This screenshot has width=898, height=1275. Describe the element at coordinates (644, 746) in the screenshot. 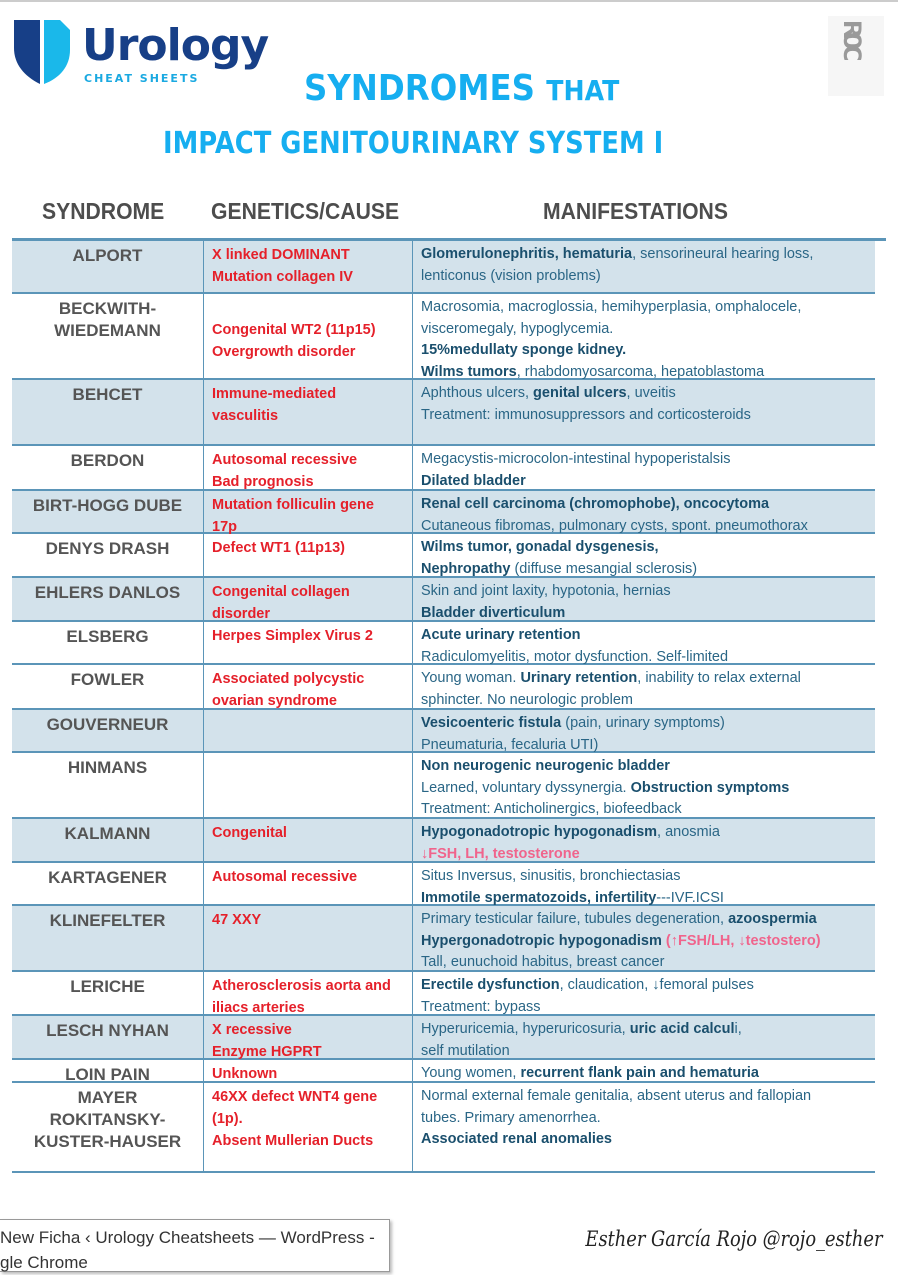

I see `manifestation-line: Pneumaturia, fecaluria UTI)` at that location.